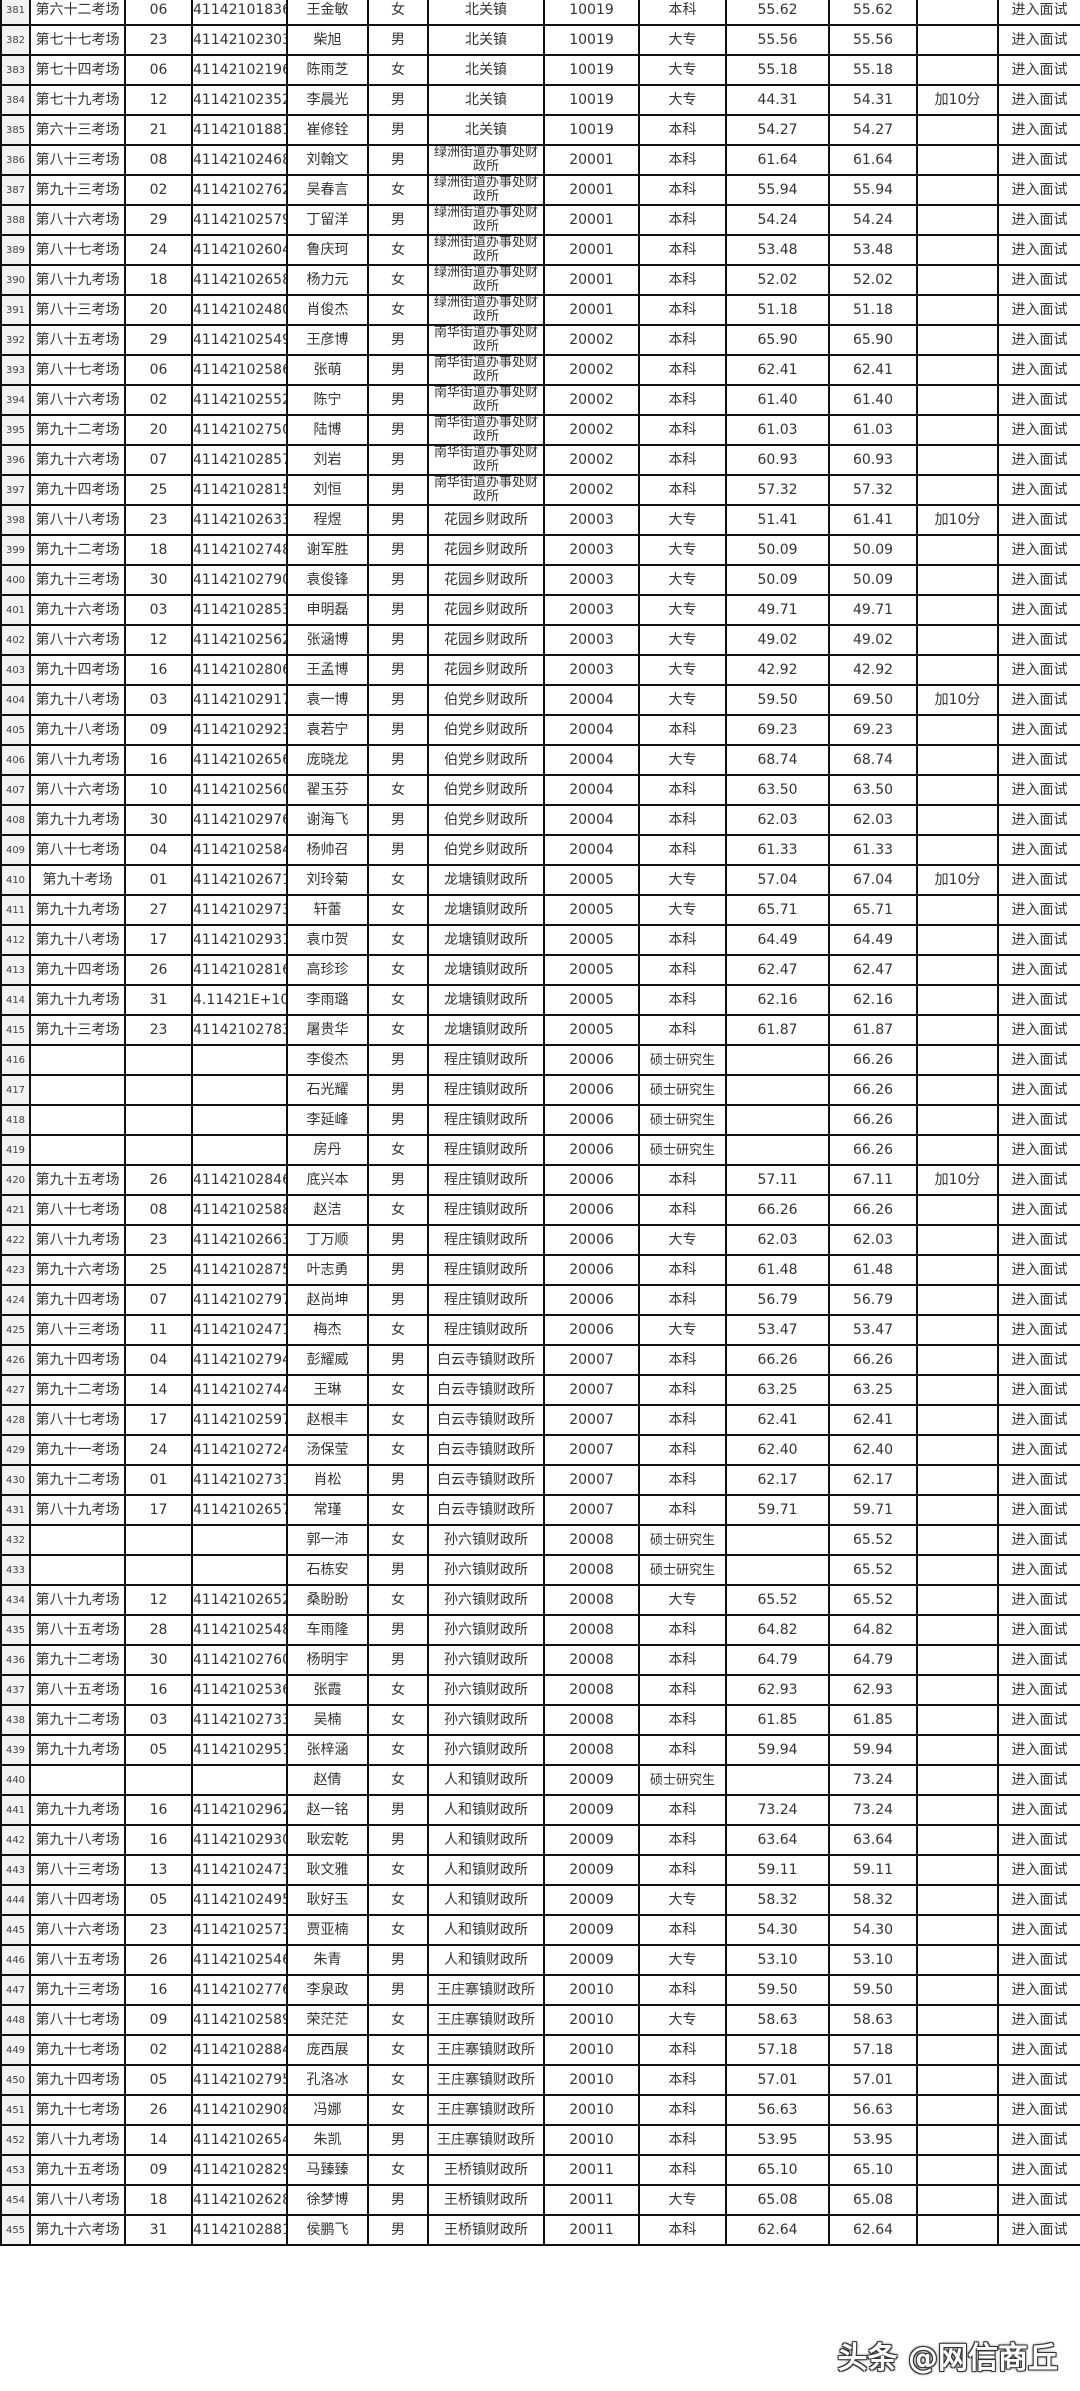  I want to click on row-number-cell: 450, so click(15, 2080).